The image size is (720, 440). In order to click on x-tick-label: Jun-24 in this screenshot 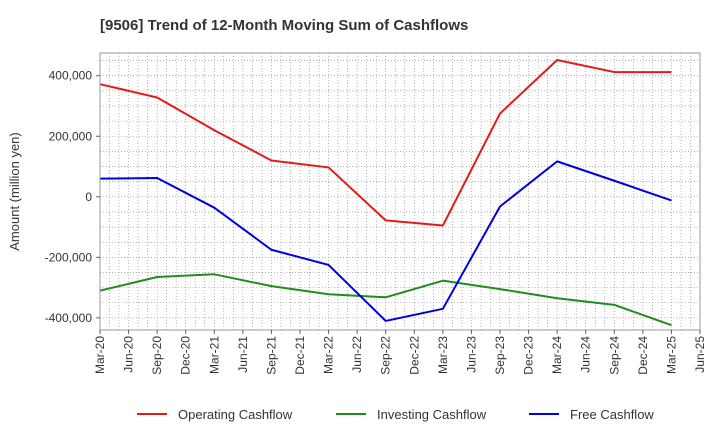, I will do `click(586, 354)`.